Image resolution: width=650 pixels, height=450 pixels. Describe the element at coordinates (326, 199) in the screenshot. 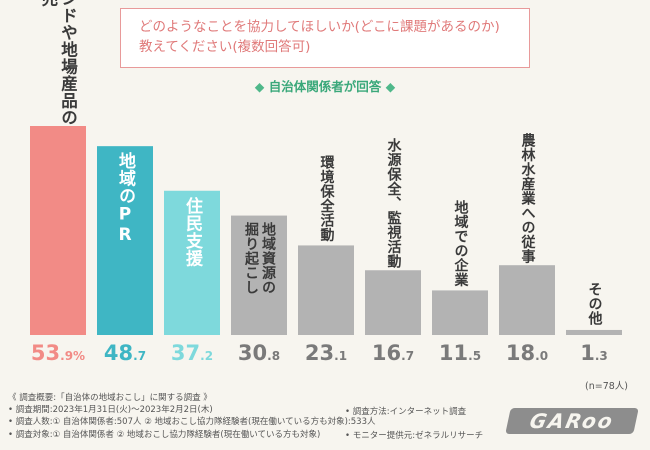

I see `bar-label-5: 環境保全活動` at that location.